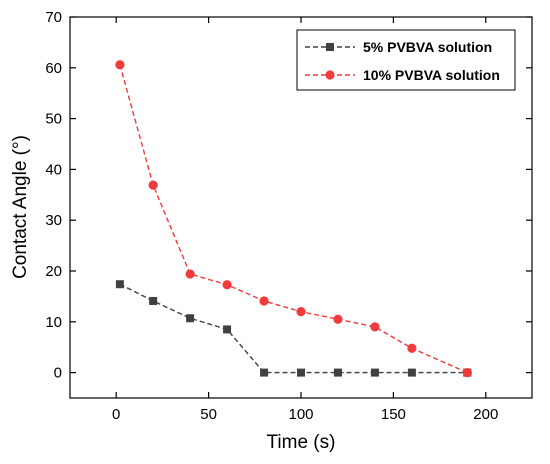 The height and width of the screenshot is (464, 550). What do you see at coordinates (53, 271) in the screenshot?
I see `y-tick-label: 20` at bounding box center [53, 271].